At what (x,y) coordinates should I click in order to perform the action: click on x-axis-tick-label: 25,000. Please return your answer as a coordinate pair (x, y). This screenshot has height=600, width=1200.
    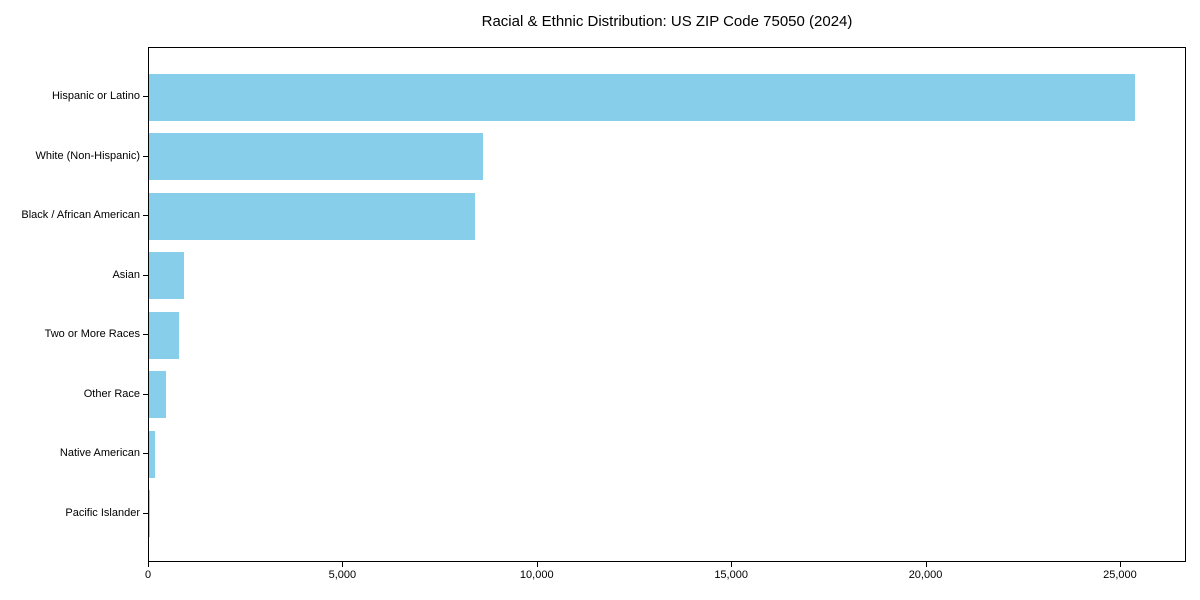
    Looking at the image, I should click on (1120, 575).